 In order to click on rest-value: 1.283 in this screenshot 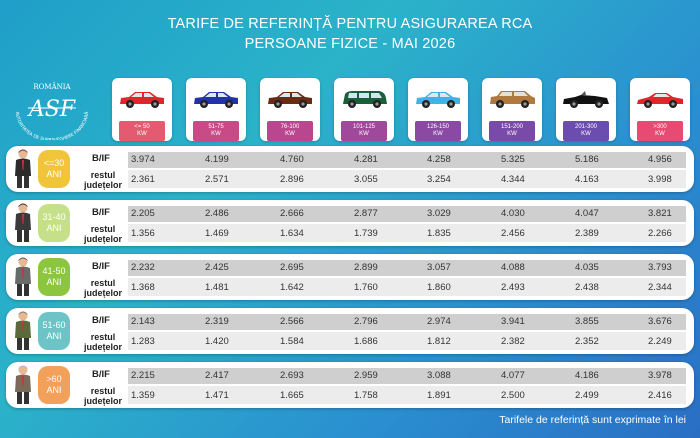, I will do `click(143, 341)`.